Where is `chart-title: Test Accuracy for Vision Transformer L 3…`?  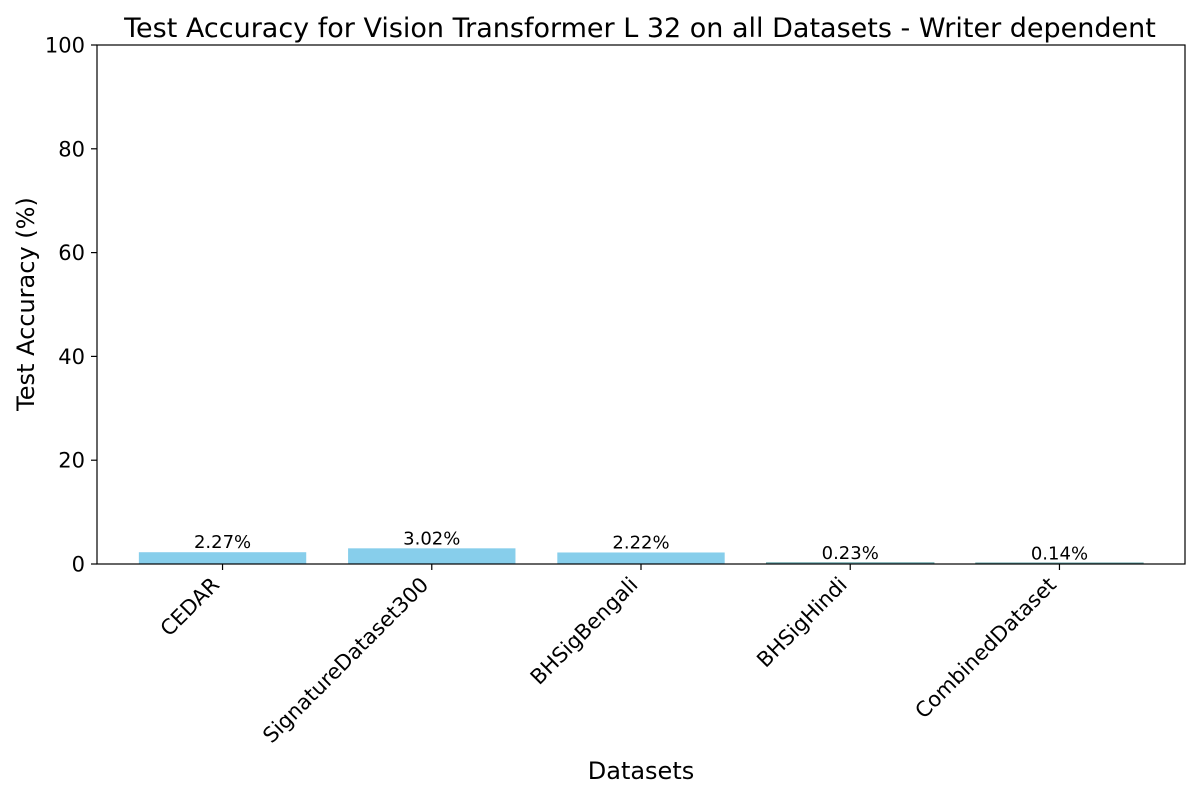
chart-title: Test Accuracy for Vision Transformer L 3… is located at coordinates (639, 28).